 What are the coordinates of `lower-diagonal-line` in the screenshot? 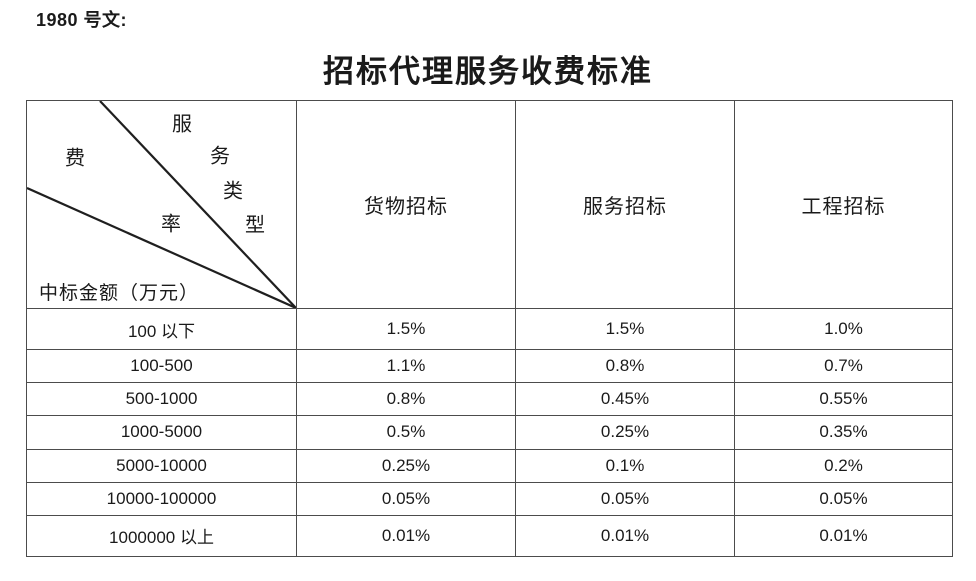 It's located at (161, 247).